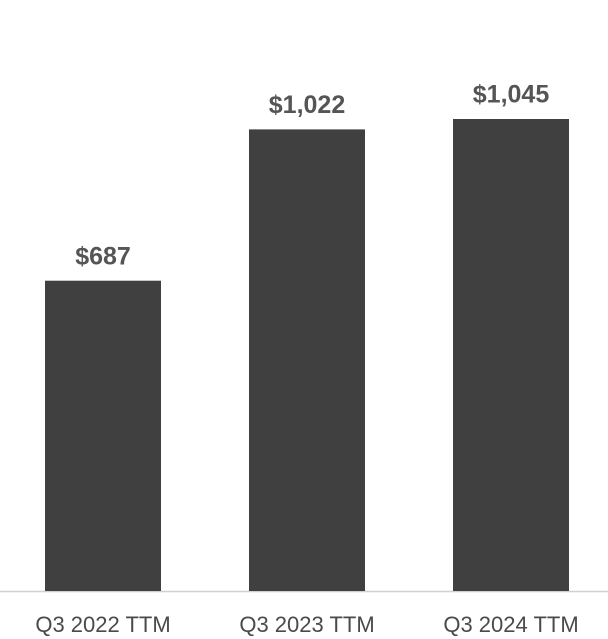  What do you see at coordinates (103, 256) in the screenshot?
I see `value-label: $687` at bounding box center [103, 256].